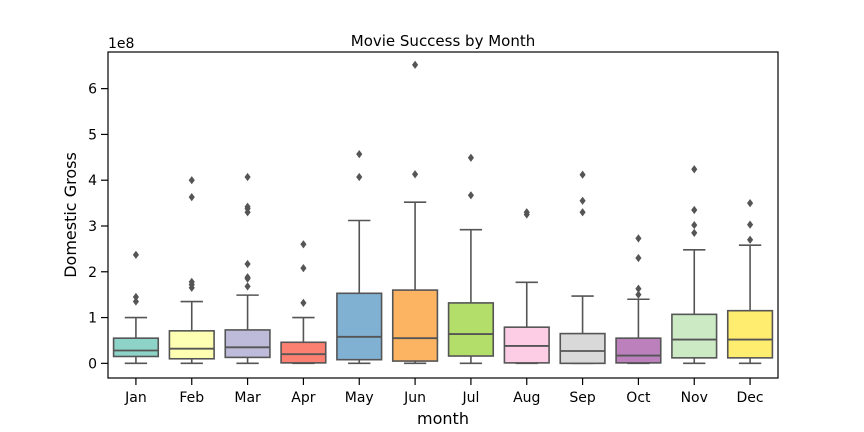 Image resolution: width=864 pixels, height=432 pixels. I want to click on x-tick-label: Mar, so click(247, 398).